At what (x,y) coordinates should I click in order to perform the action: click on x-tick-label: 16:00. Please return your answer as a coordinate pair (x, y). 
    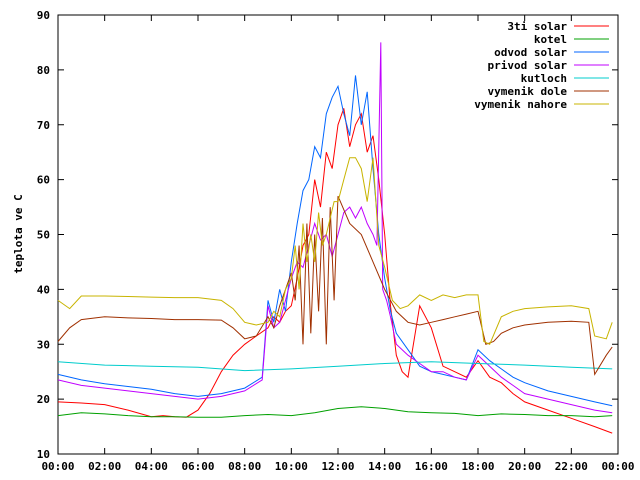
    Looking at the image, I should click on (431, 466).